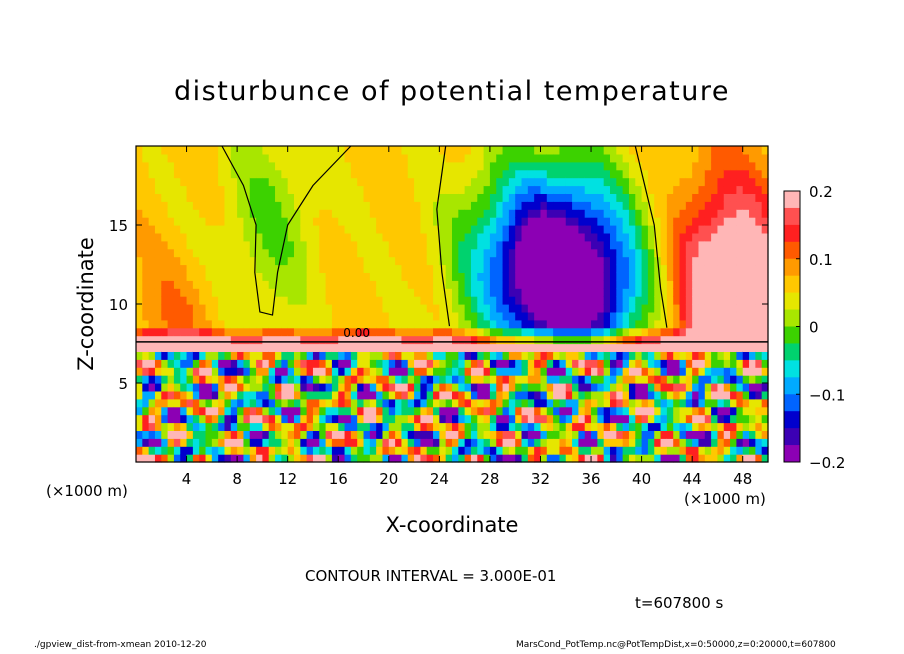 The image size is (904, 654). Describe the element at coordinates (821, 192) in the screenshot. I see `colorbar-tick-label: 0.2` at that location.